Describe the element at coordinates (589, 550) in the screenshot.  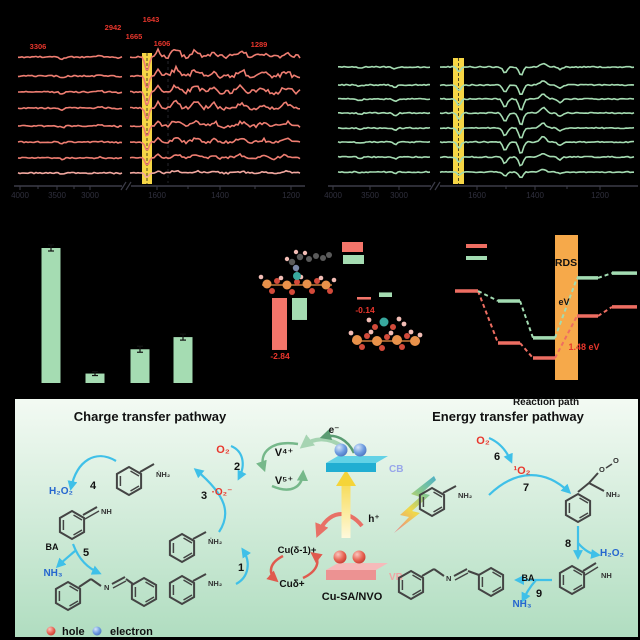
I see `arrow-h2o2-branch` at that location.